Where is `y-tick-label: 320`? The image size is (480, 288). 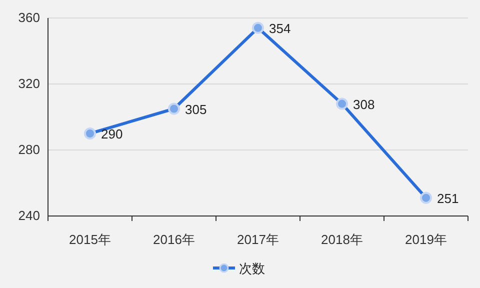 y-tick-label: 320 is located at coordinates (29, 83).